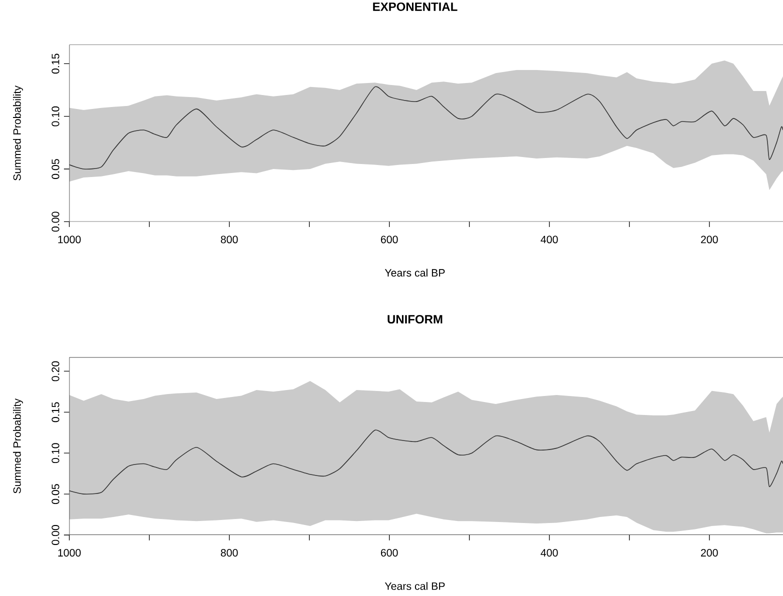 This screenshot has width=783, height=596. What do you see at coordinates (415, 319) in the screenshot?
I see `chart-title: UNIFORM` at bounding box center [415, 319].